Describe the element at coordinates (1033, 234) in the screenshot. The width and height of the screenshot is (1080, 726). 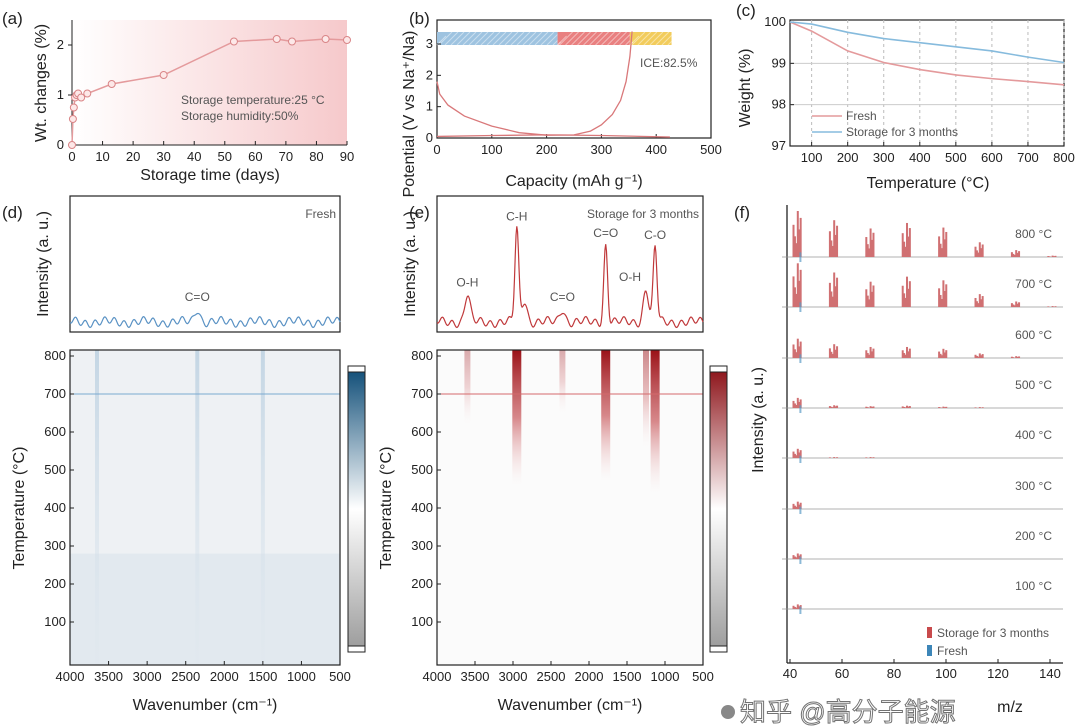
I see `row-label: 800 °C` at that location.